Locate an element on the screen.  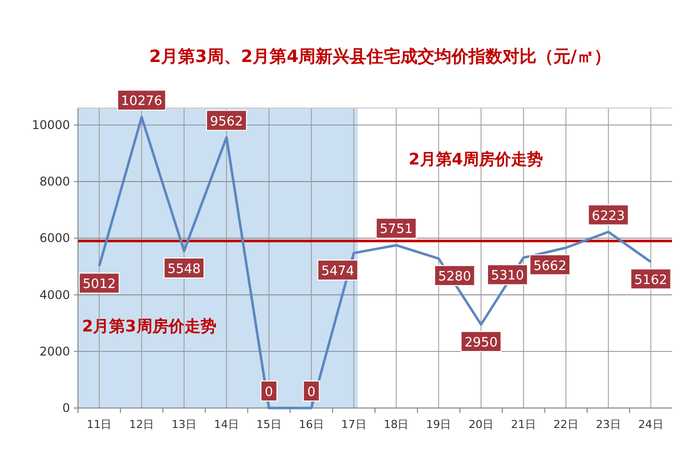
chart-title: 2月第3周、2月第4周新兴县住宅成交均价指数对比（元/㎡） is located at coordinates (380, 57).